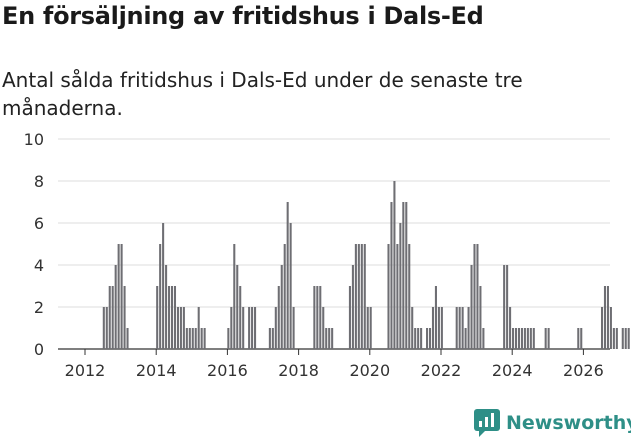 Image resolution: width=631 pixels, height=439 pixels. Describe the element at coordinates (39, 307) in the screenshot. I see `y-tick-label: 2` at that location.